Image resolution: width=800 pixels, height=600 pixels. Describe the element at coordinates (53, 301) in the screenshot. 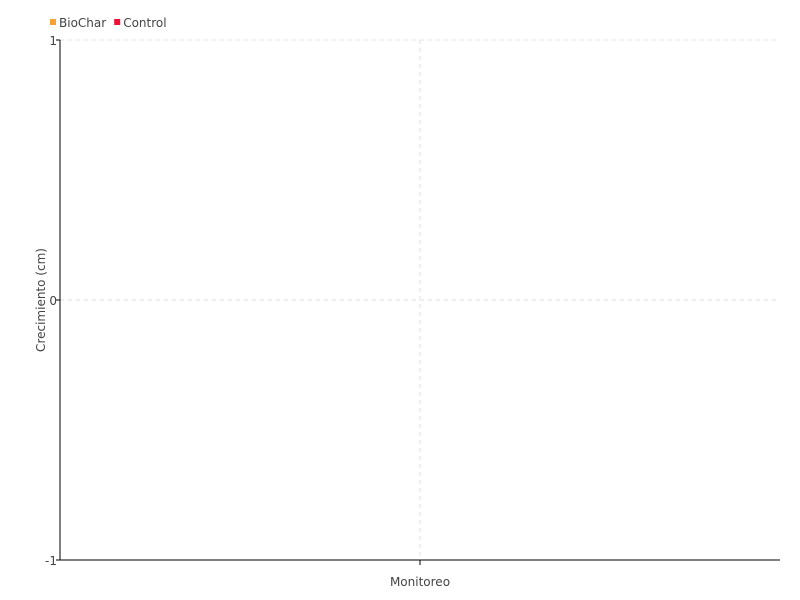

I see `y-tick-label: 0` at that location.